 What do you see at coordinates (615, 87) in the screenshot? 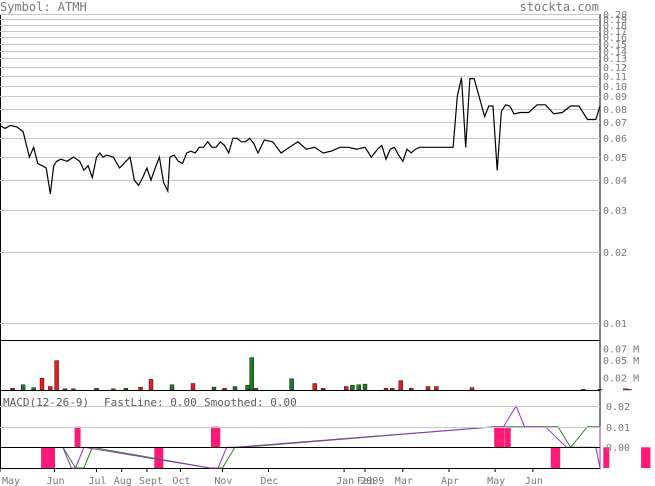
I see `price-tick-label: 0.10` at bounding box center [615, 87].